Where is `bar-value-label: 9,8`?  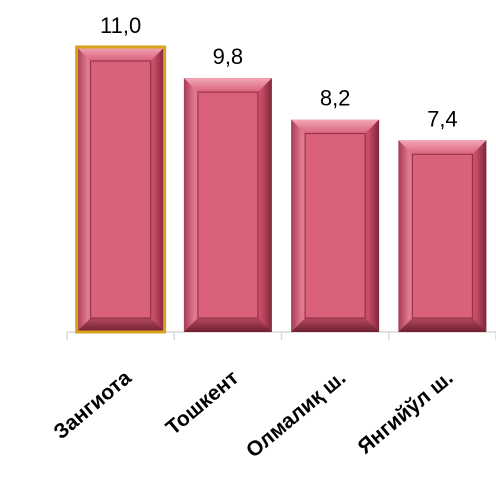 bar-value-label: 9,8 is located at coordinates (228, 56).